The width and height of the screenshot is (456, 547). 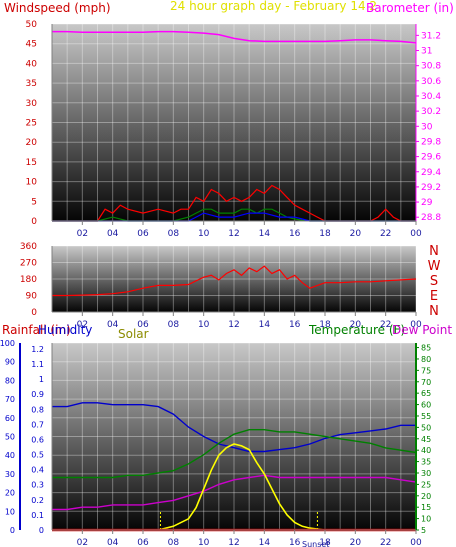 I want to click on humidity-y-tick-label: 100, so click(x=7, y=343).